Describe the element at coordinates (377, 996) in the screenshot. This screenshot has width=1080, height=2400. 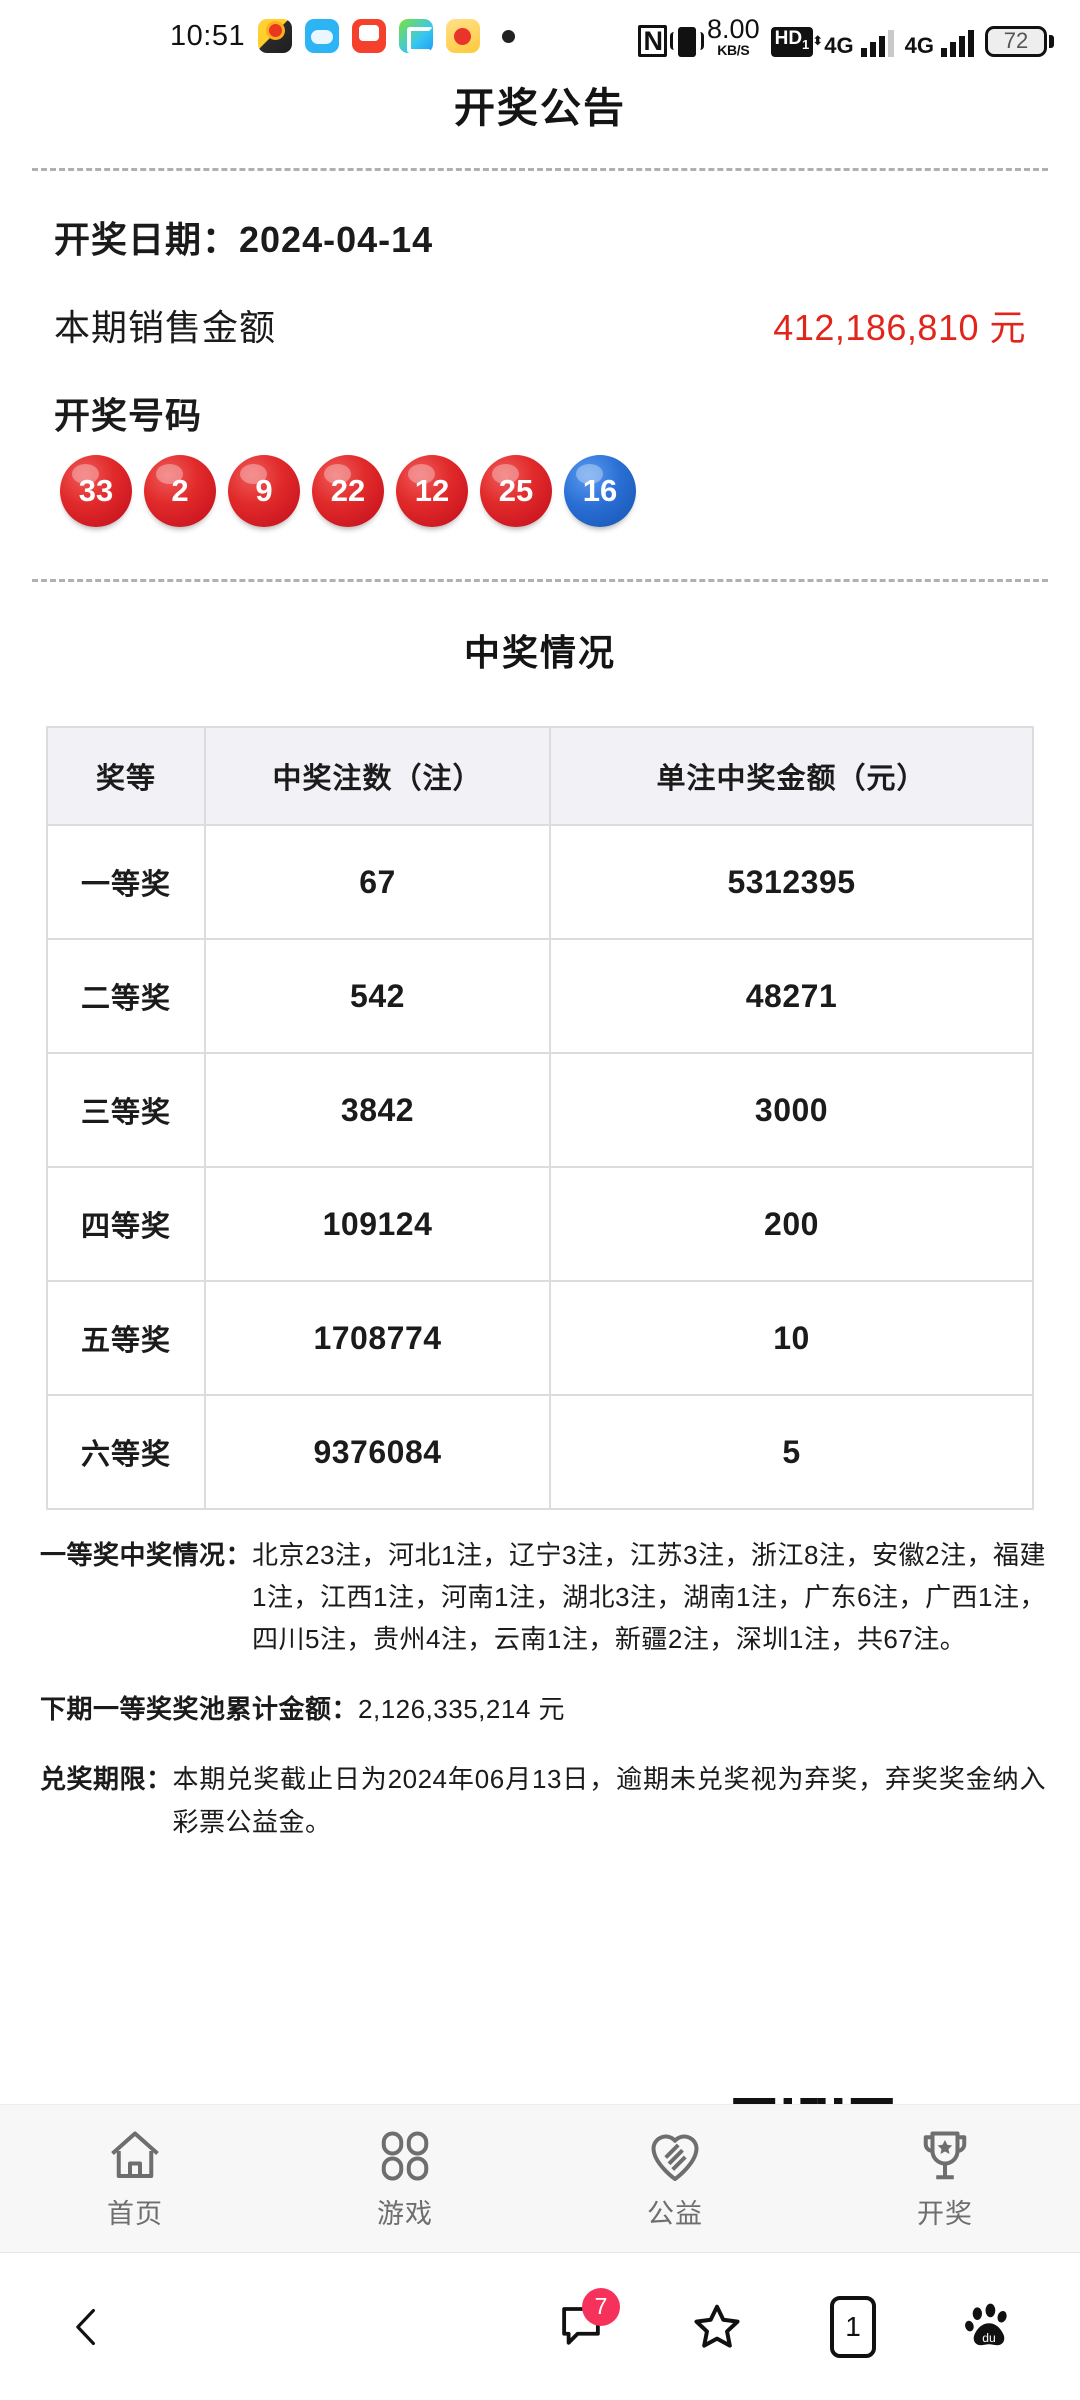
I see `cell-count: 542` at that location.